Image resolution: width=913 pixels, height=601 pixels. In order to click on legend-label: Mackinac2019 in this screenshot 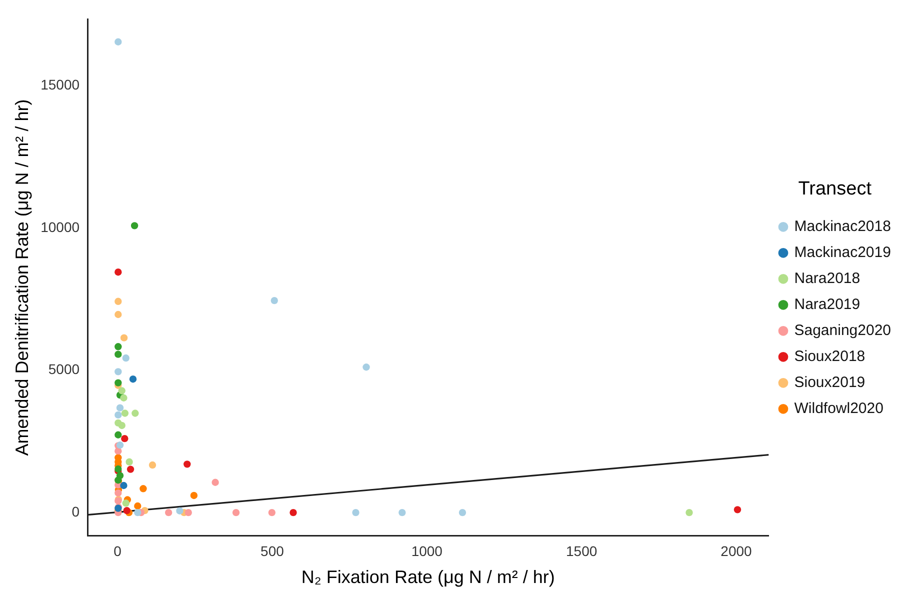, I will do `click(842, 253)`.